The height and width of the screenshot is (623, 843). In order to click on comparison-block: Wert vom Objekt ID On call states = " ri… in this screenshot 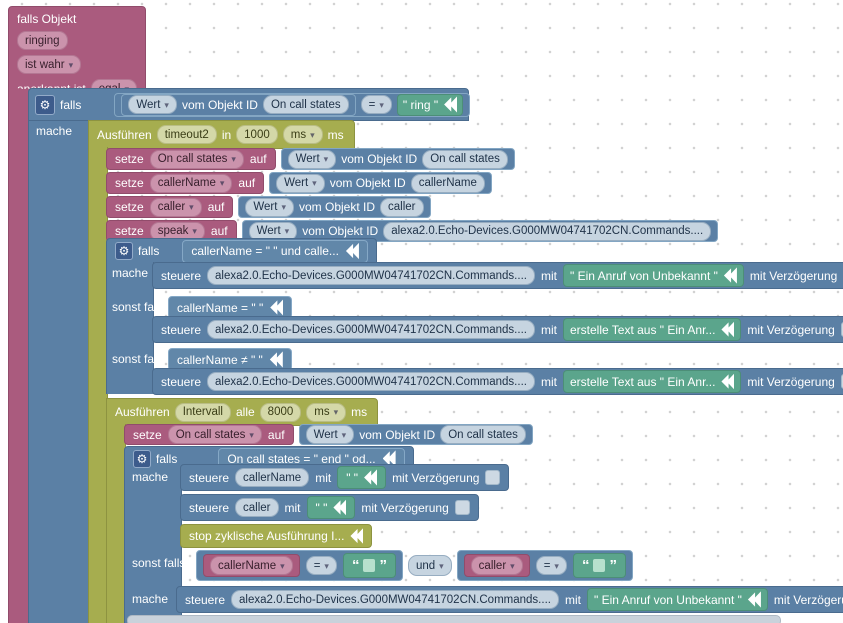, I will do `click(292, 104)`.